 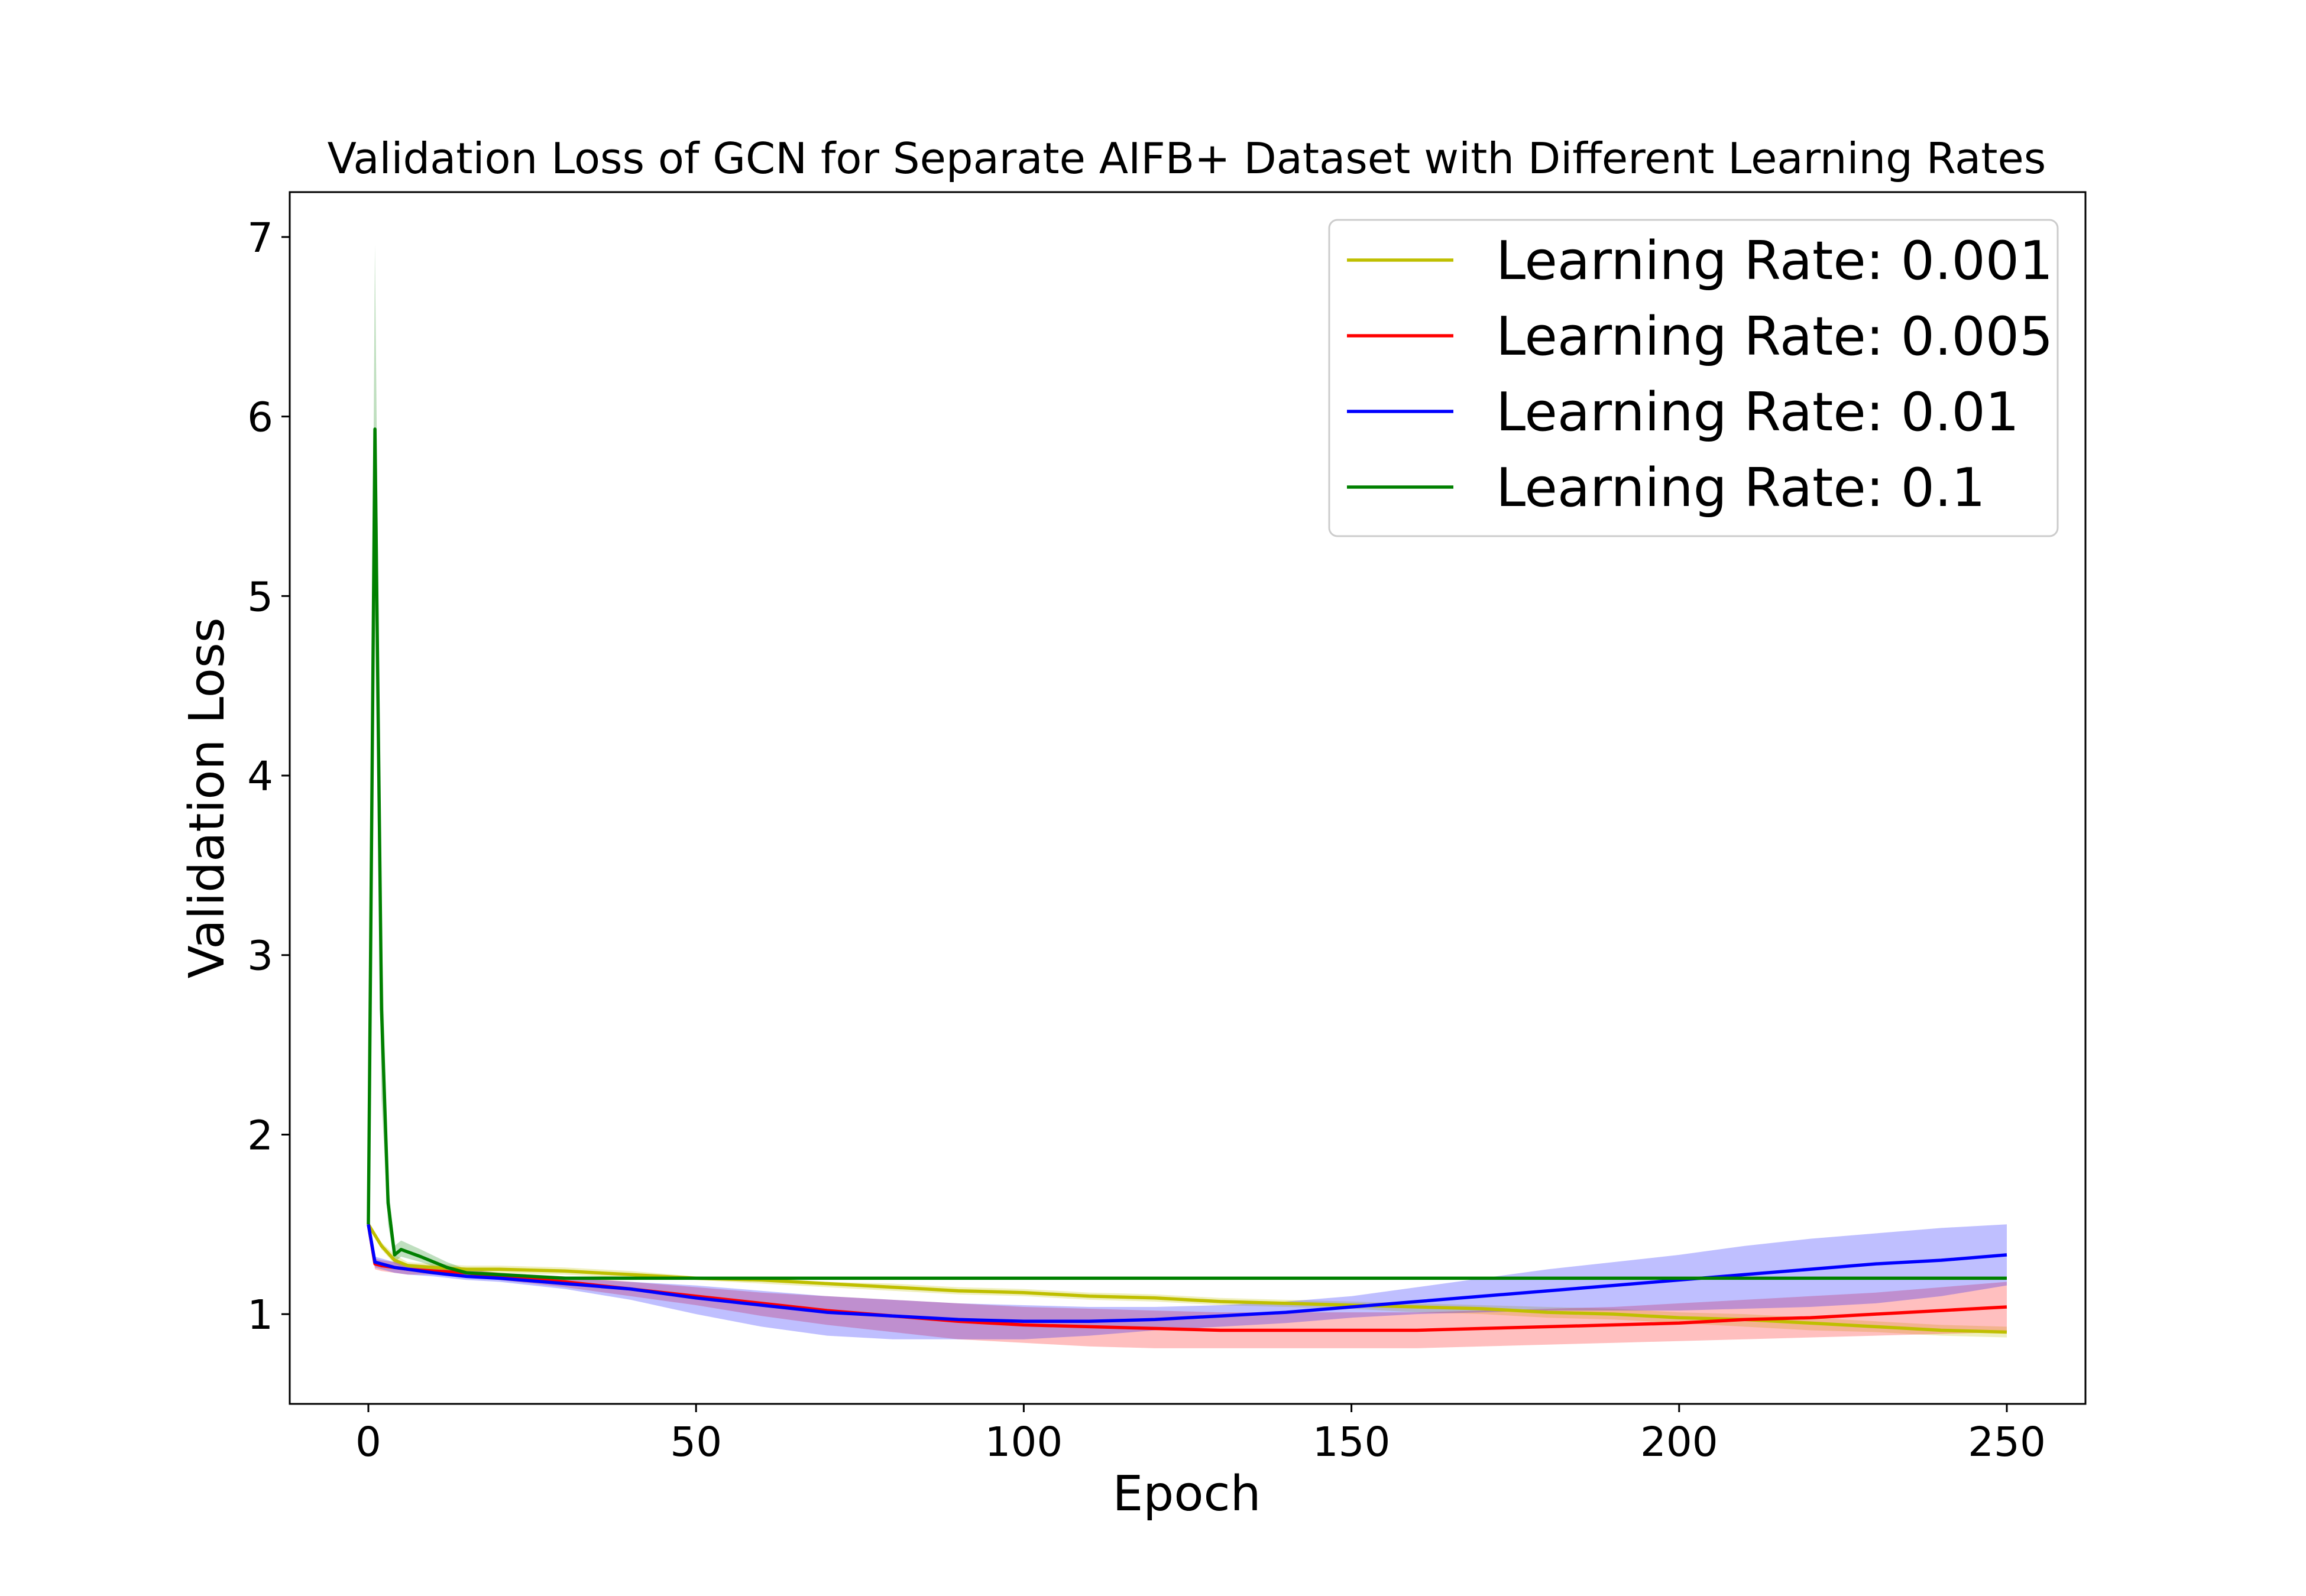 What do you see at coordinates (1741, 488) in the screenshot?
I see `legend-label-3: Learning Rate: 0.1` at bounding box center [1741, 488].